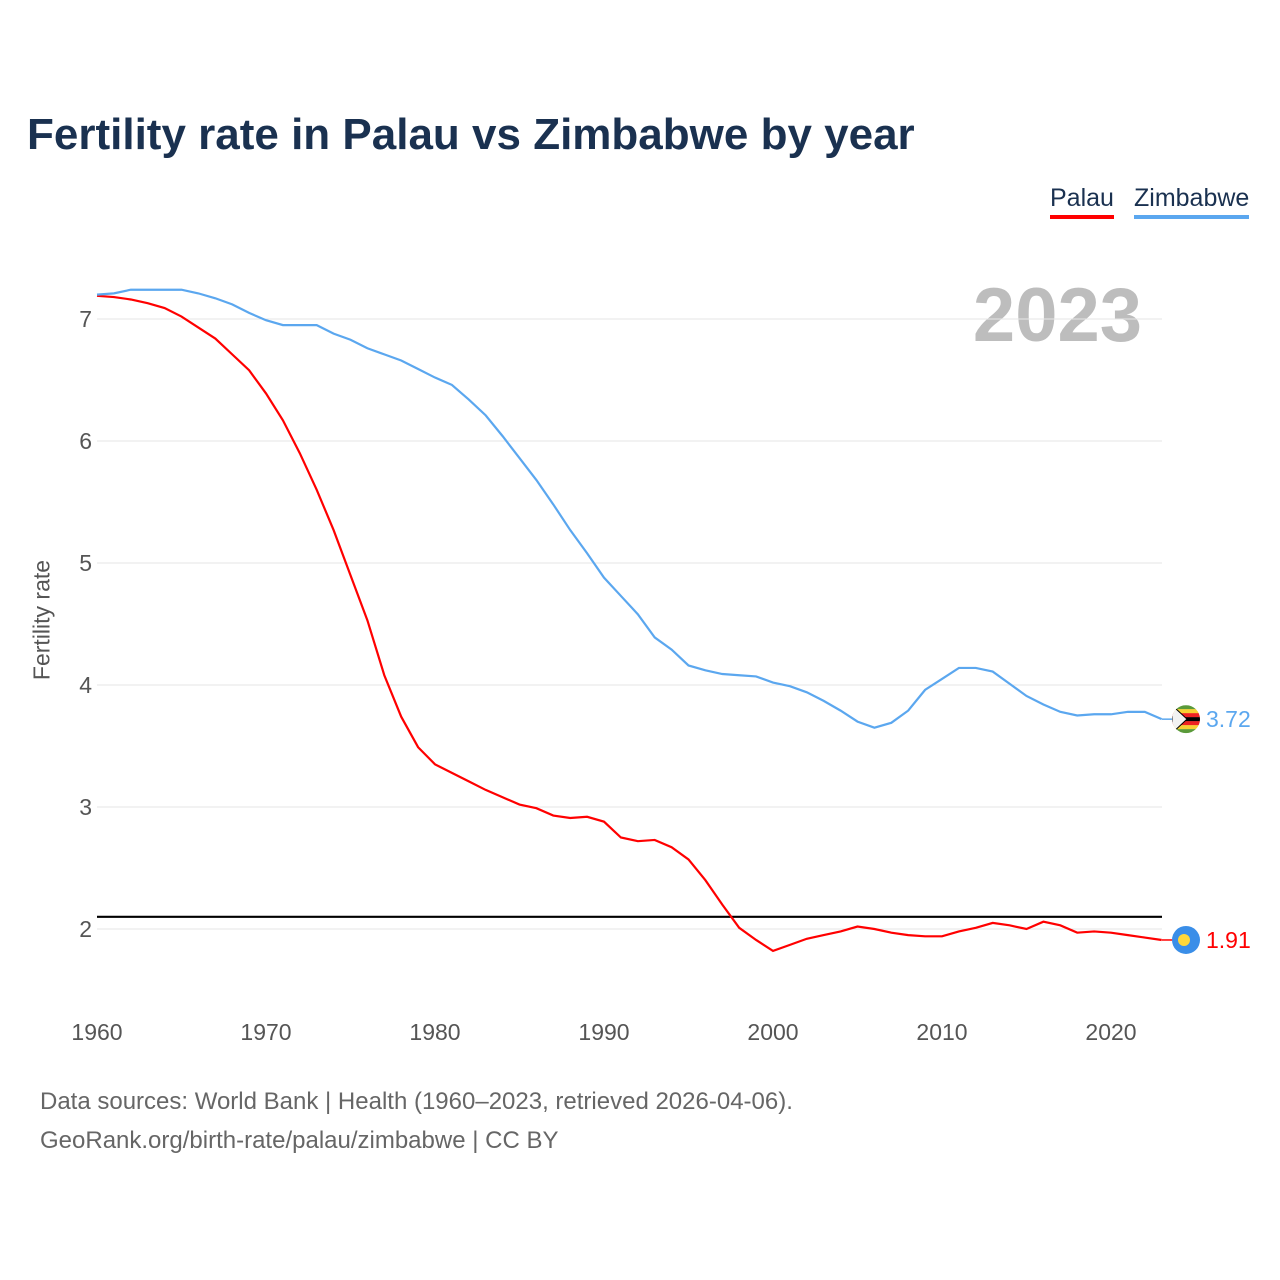  Describe the element at coordinates (85, 685) in the screenshot. I see `y-tick-label: 4` at that location.